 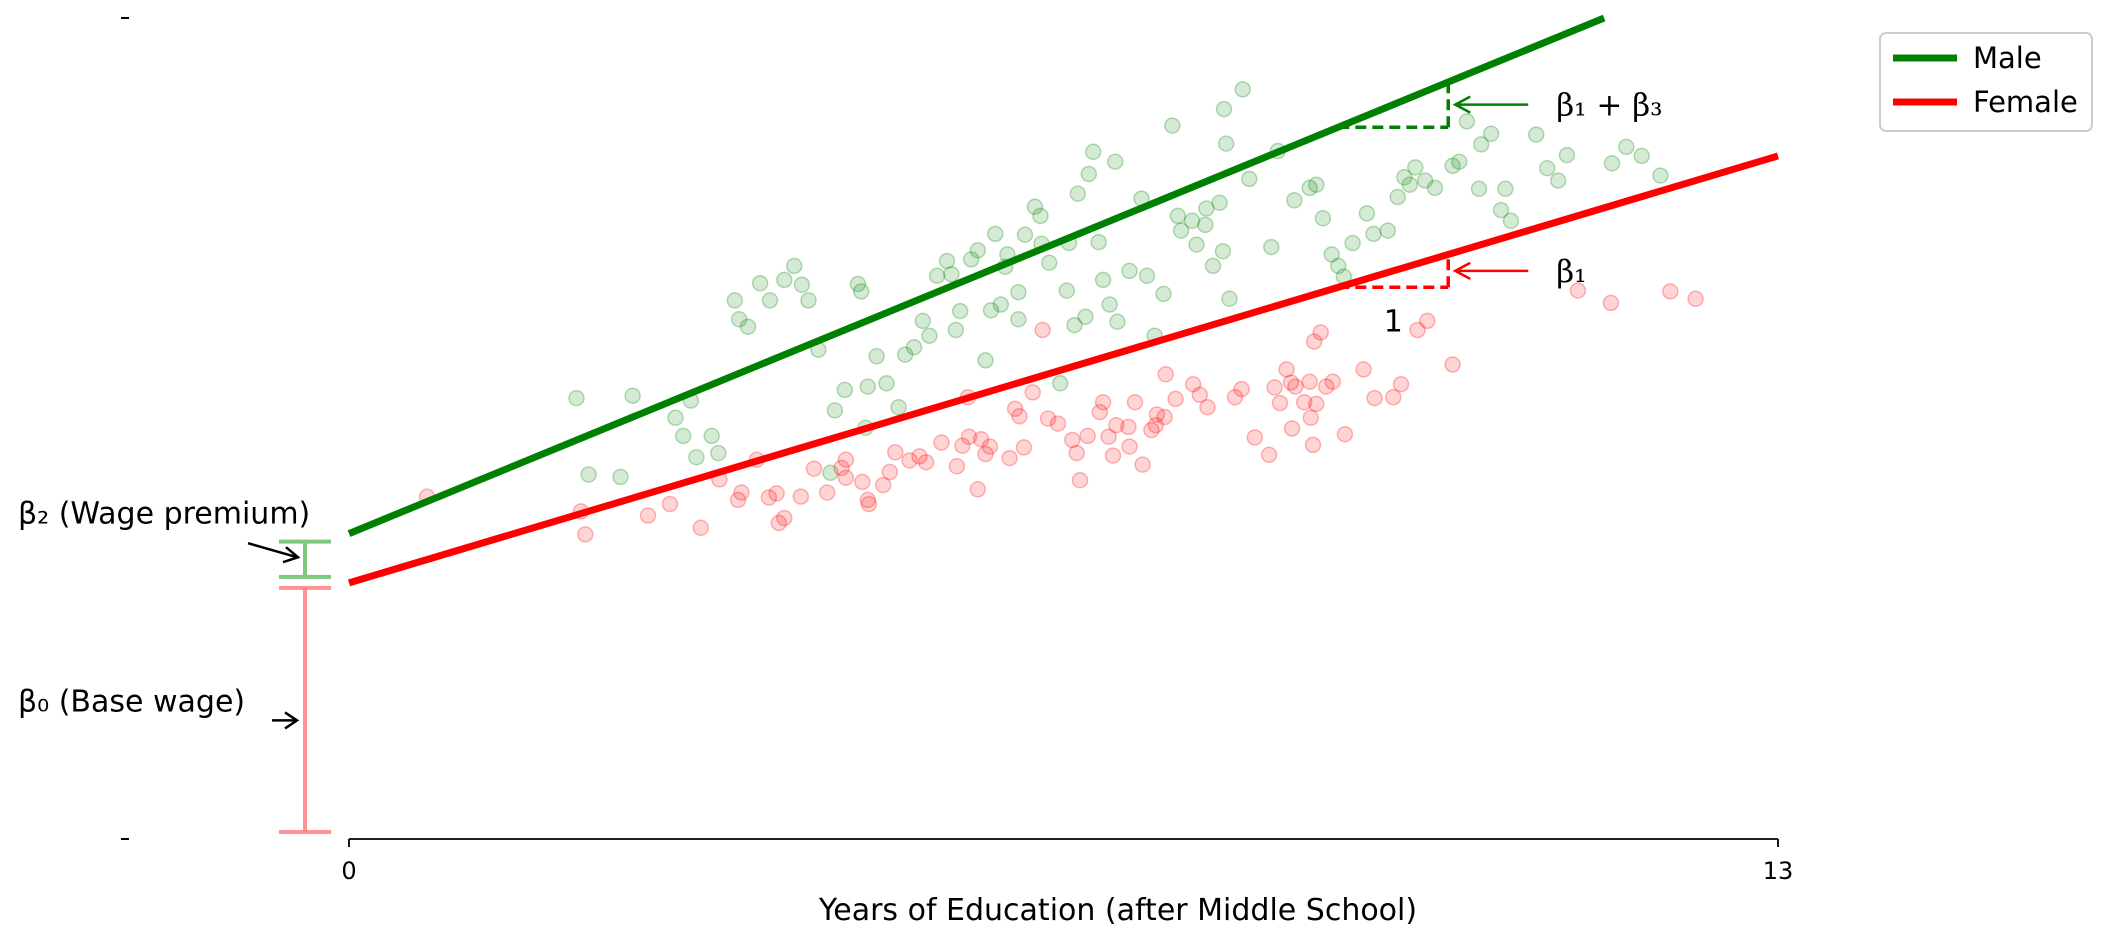 I want to click on slope-label-female: β₁, so click(x=1571, y=272).